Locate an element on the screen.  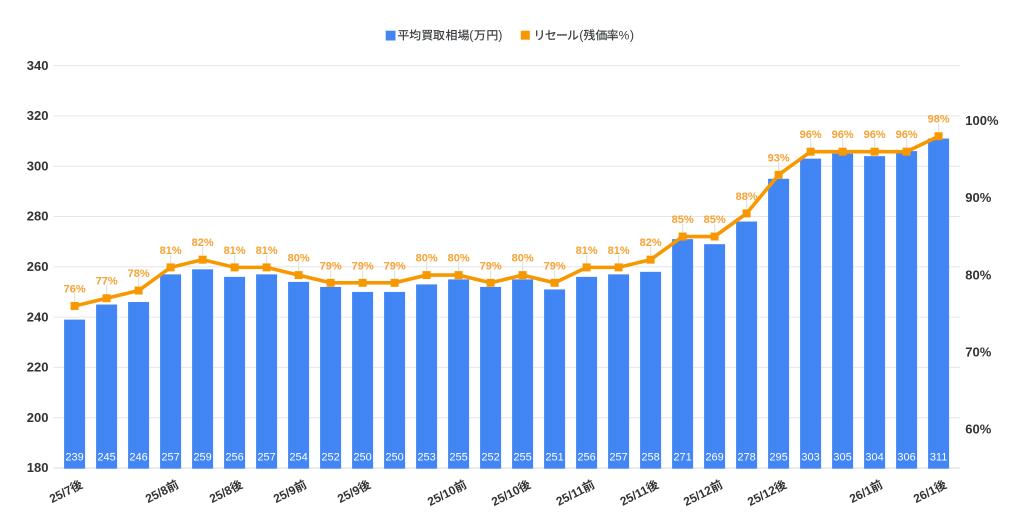
svg-text: 180 is located at coordinates (38, 467).